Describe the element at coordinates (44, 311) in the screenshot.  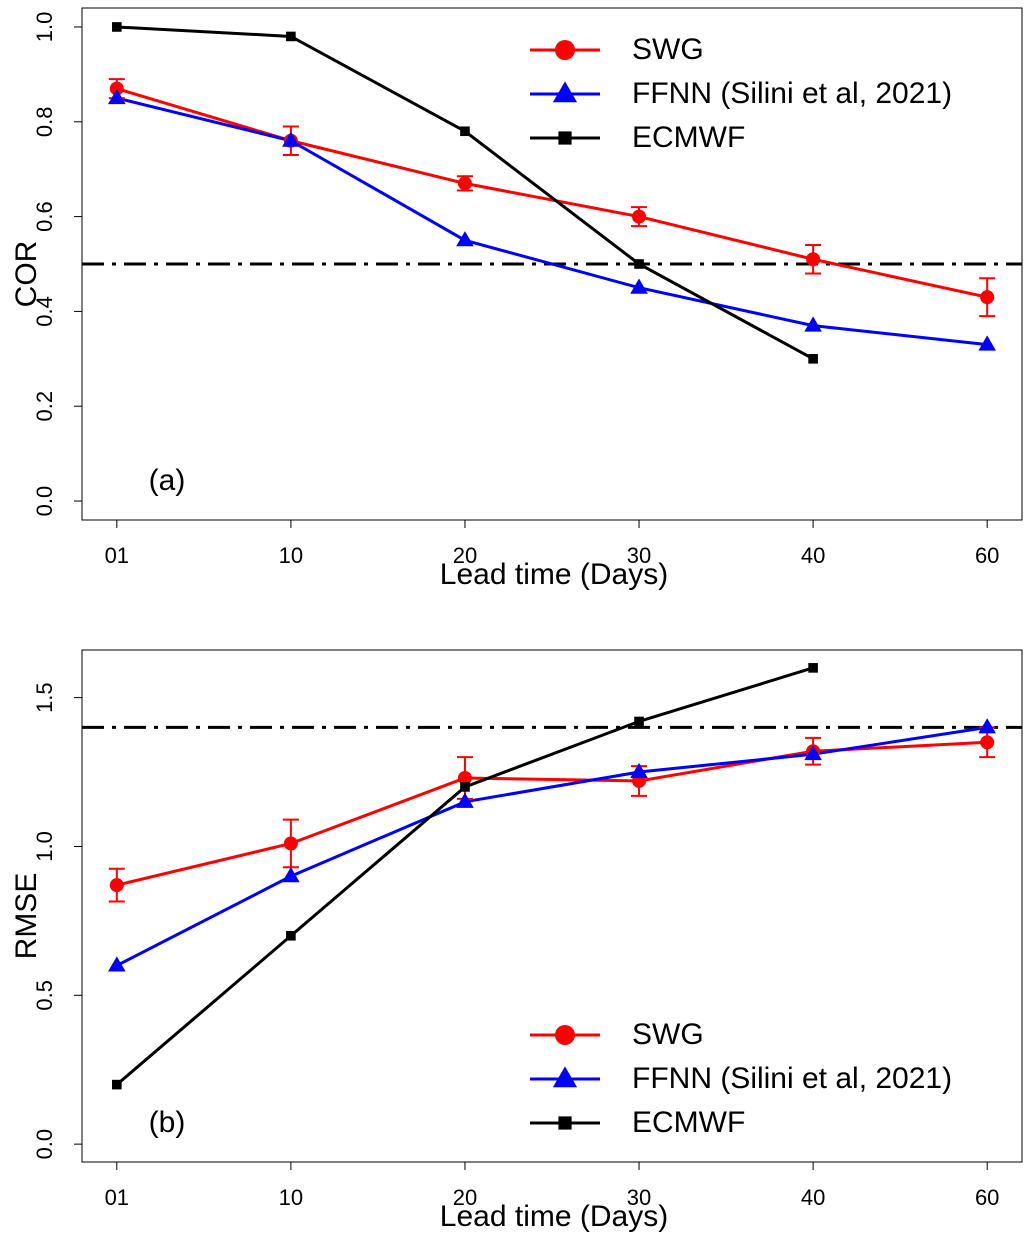
I see `y-tick-label: 0.4` at that location.